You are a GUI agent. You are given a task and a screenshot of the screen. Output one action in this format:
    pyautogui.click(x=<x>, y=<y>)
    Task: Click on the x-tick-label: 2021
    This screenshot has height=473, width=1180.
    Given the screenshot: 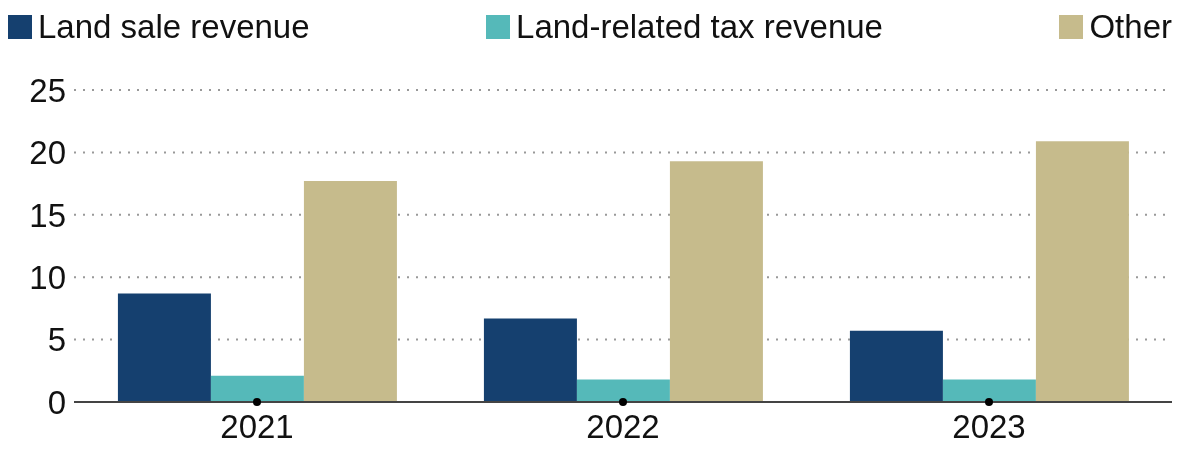 What is the action you would take?
    pyautogui.click(x=257, y=426)
    